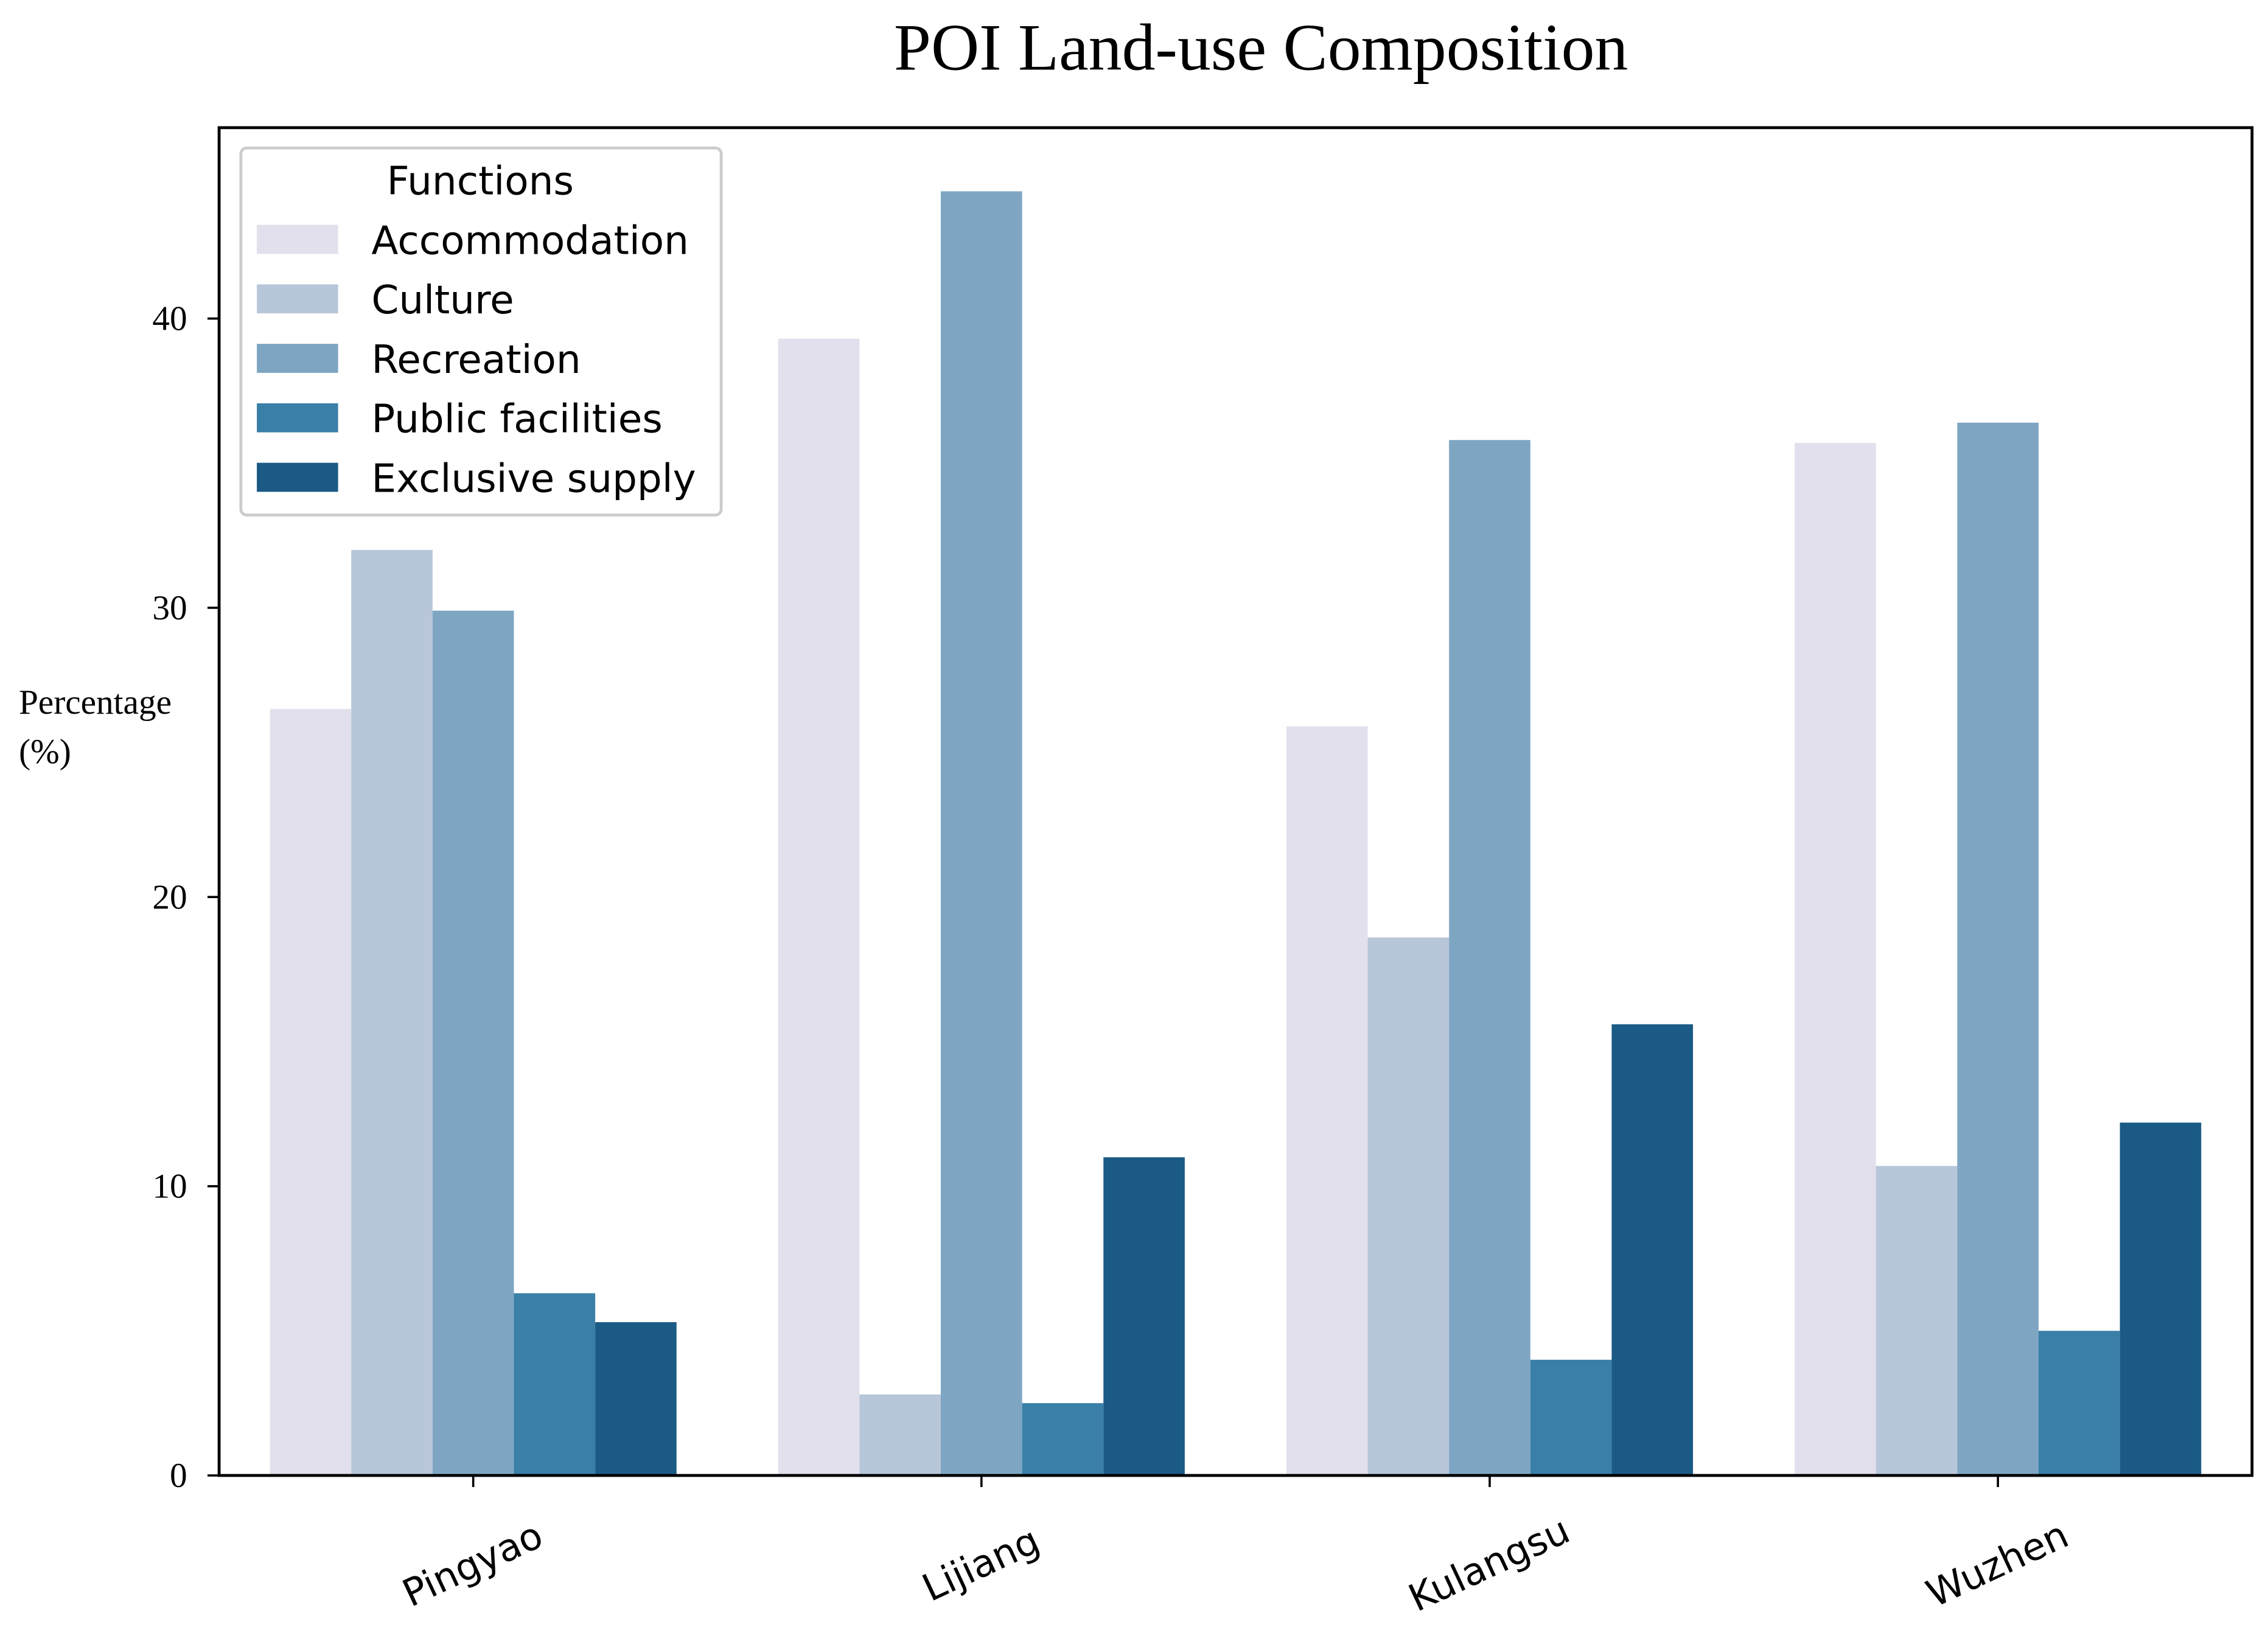 The width and height of the screenshot is (2268, 1633). I want to click on legend-title: Functions, so click(480, 182).